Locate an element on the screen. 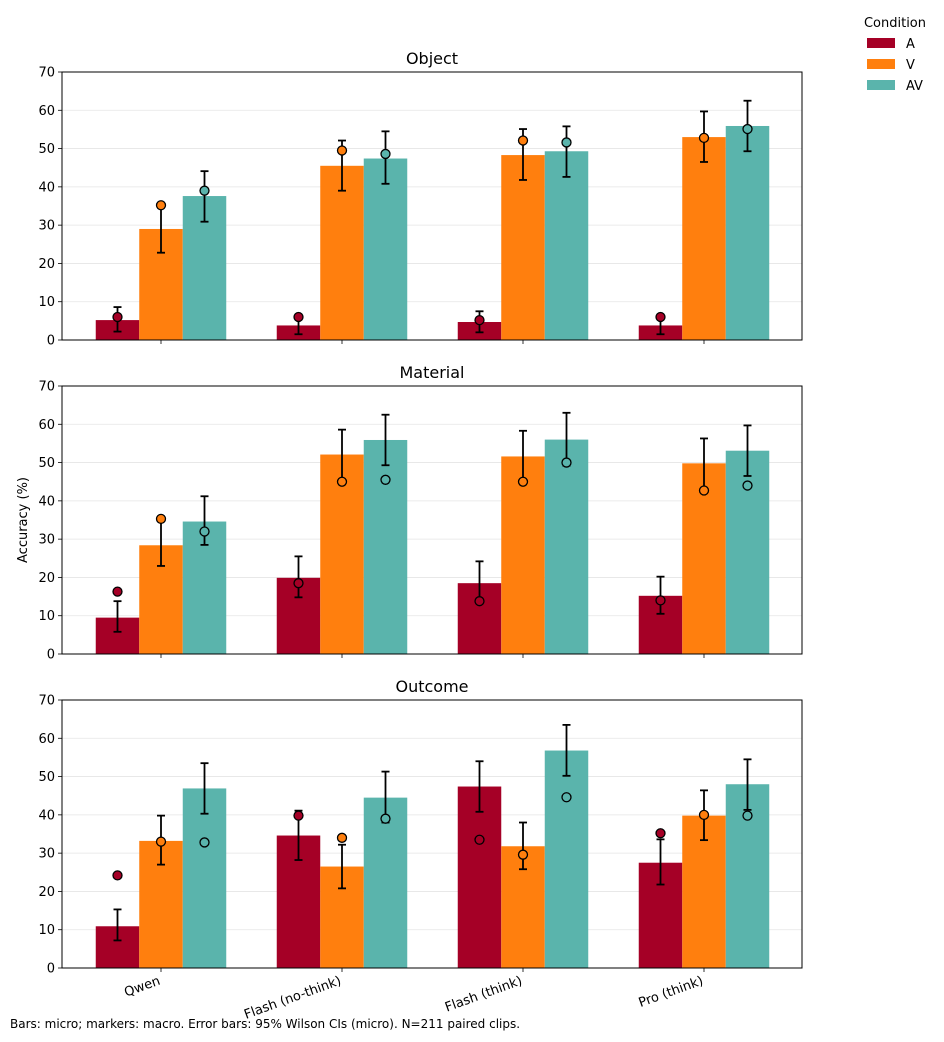 The image size is (944, 1042). legend-swatch-V is located at coordinates (881, 64).